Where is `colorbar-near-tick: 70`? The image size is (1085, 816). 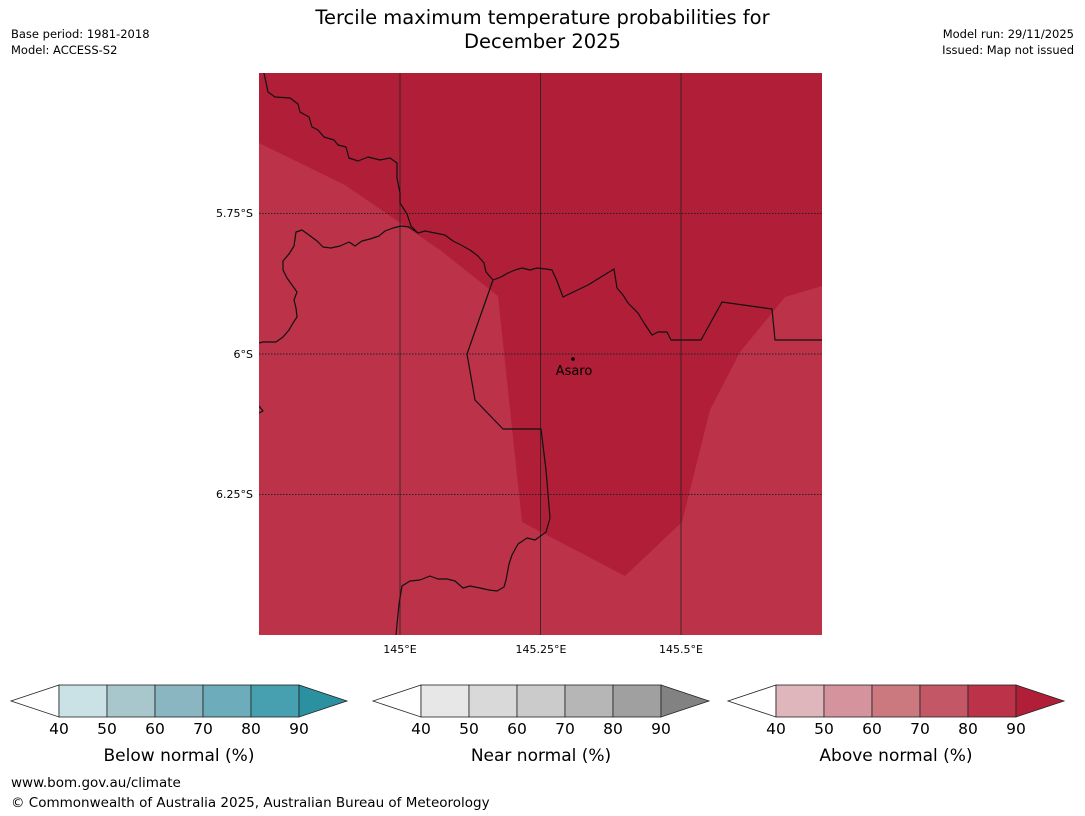 colorbar-near-tick: 70 is located at coordinates (565, 729).